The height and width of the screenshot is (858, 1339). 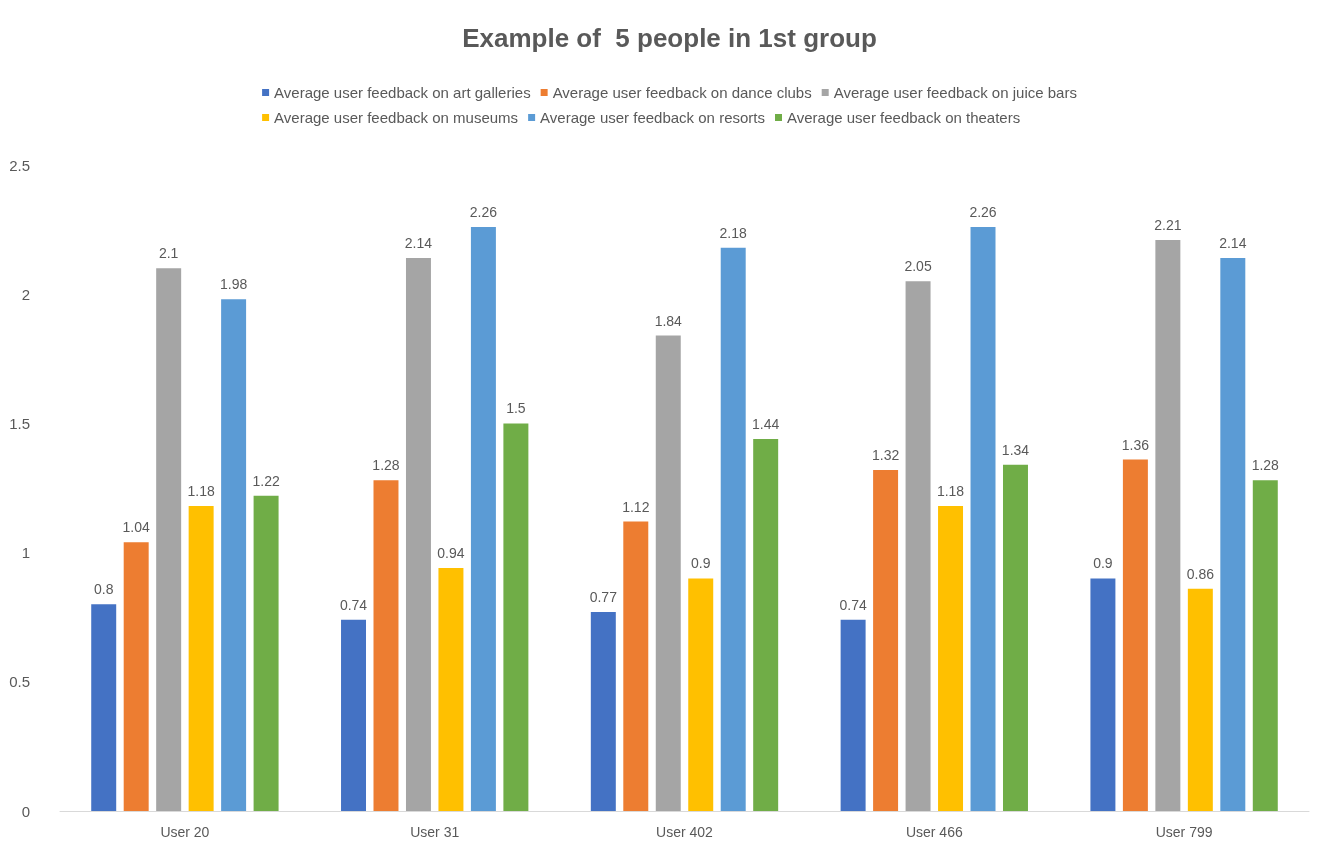 I want to click on chart-title: Example of 5 people in 1st group, so click(x=669, y=38).